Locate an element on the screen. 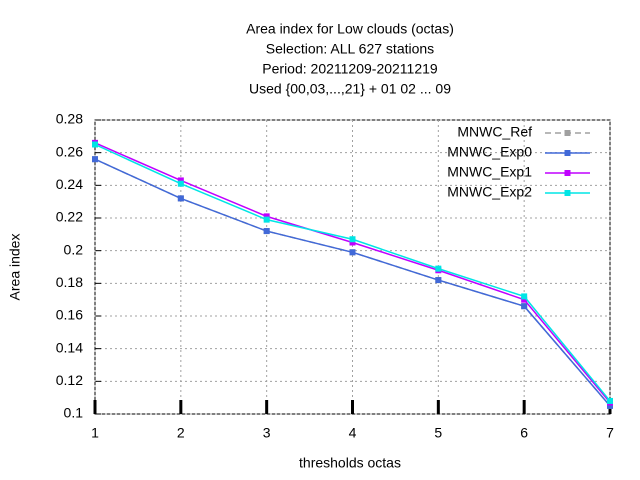 The height and width of the screenshot is (480, 640). chart-title: Used {00,03,...,21} + 01 02 ... 09 is located at coordinates (350, 89).